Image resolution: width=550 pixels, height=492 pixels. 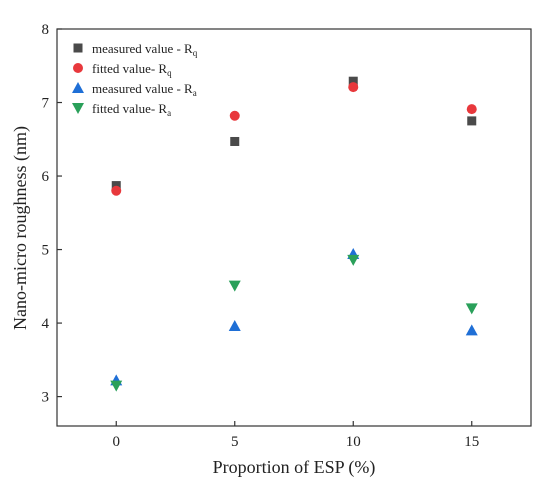 What do you see at coordinates (46, 324) in the screenshot?
I see `y-tick-label: 4` at bounding box center [46, 324].